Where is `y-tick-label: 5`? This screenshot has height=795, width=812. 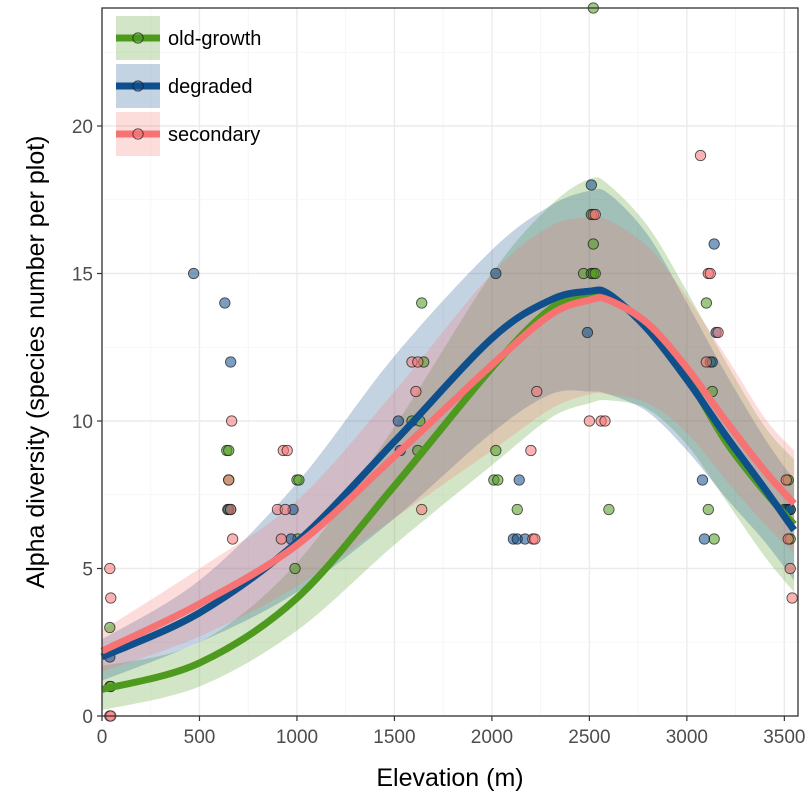
y-tick-label: 5 is located at coordinates (87, 570).